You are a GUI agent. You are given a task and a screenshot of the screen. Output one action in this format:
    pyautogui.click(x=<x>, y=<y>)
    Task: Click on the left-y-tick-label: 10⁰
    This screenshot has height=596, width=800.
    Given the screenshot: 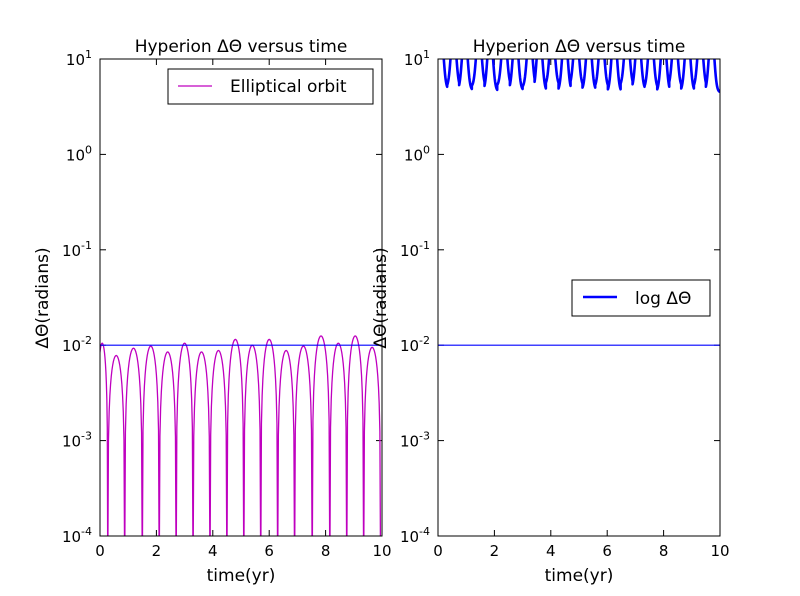 What is the action you would take?
    pyautogui.click(x=79, y=153)
    